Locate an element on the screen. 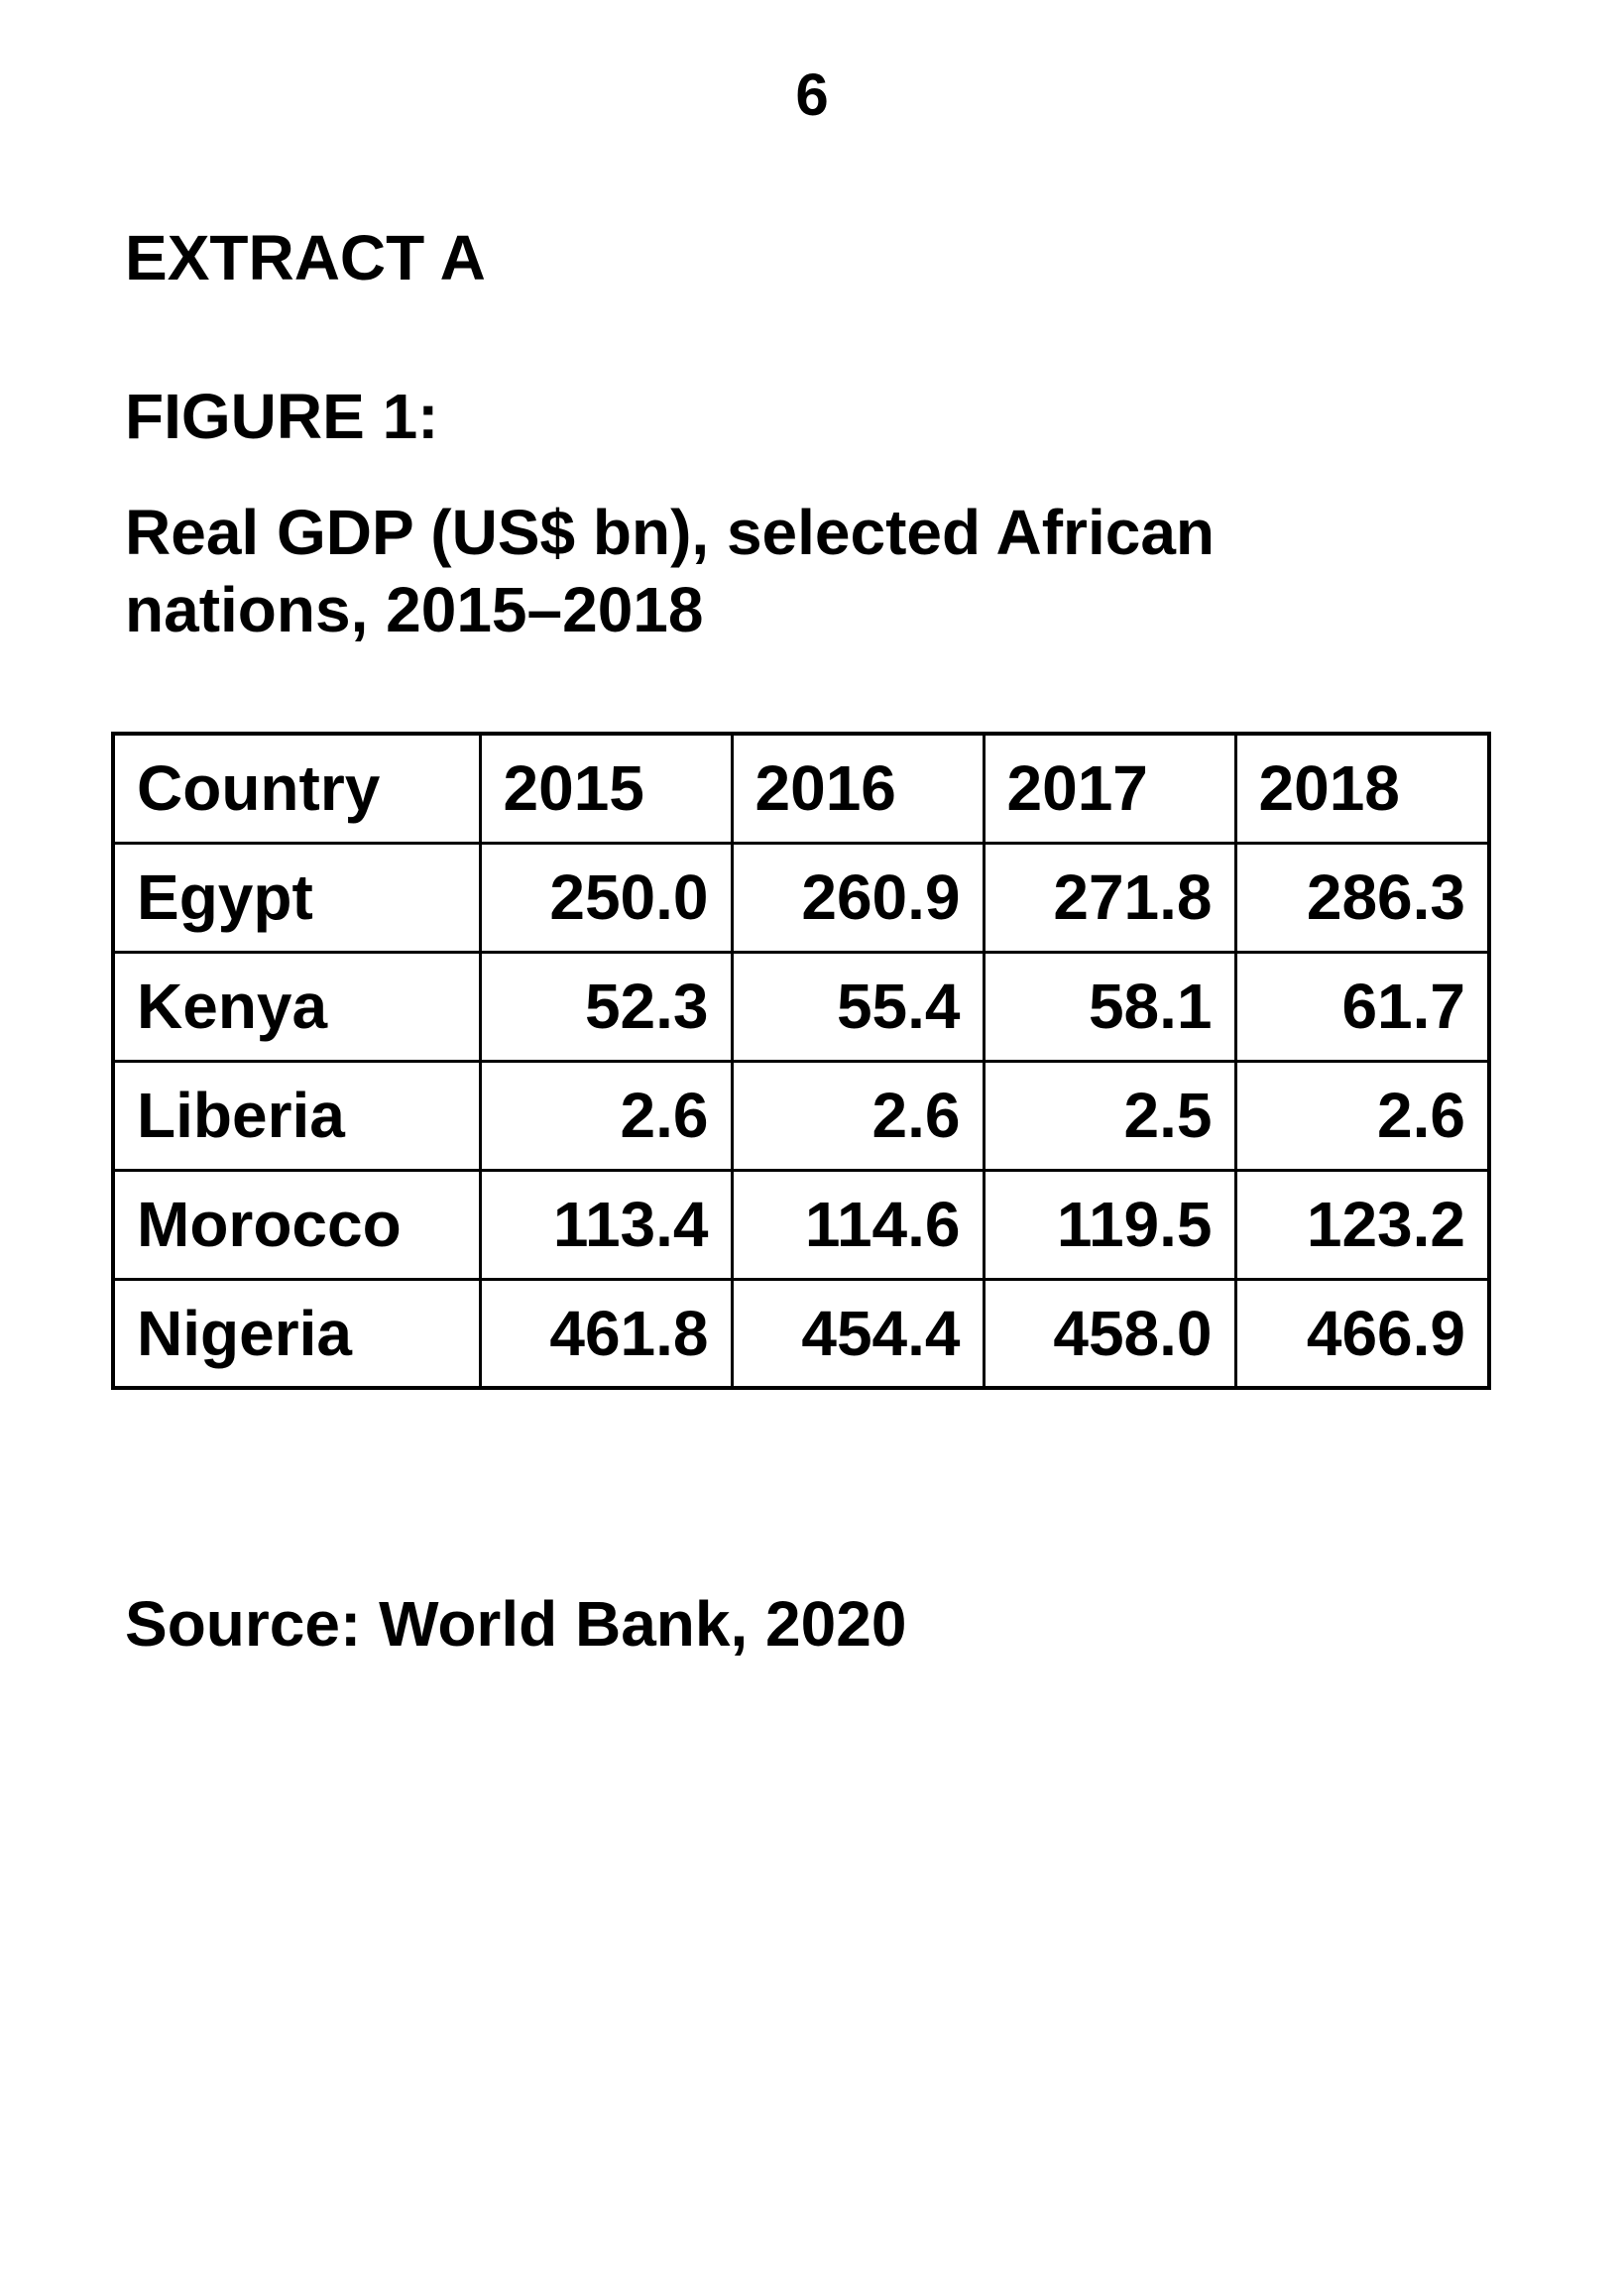  table-row: Nigeria 461.8 454.4 458.0 466.9 is located at coordinates (801, 1334).